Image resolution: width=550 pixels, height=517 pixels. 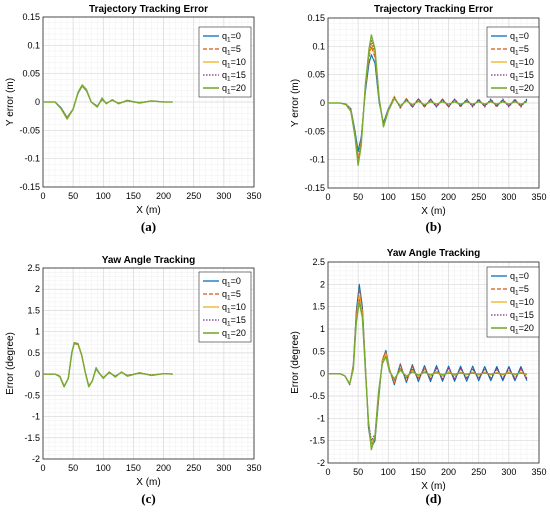 What do you see at coordinates (36, 459) in the screenshot?
I see `y-tick-label: -2` at bounding box center [36, 459].